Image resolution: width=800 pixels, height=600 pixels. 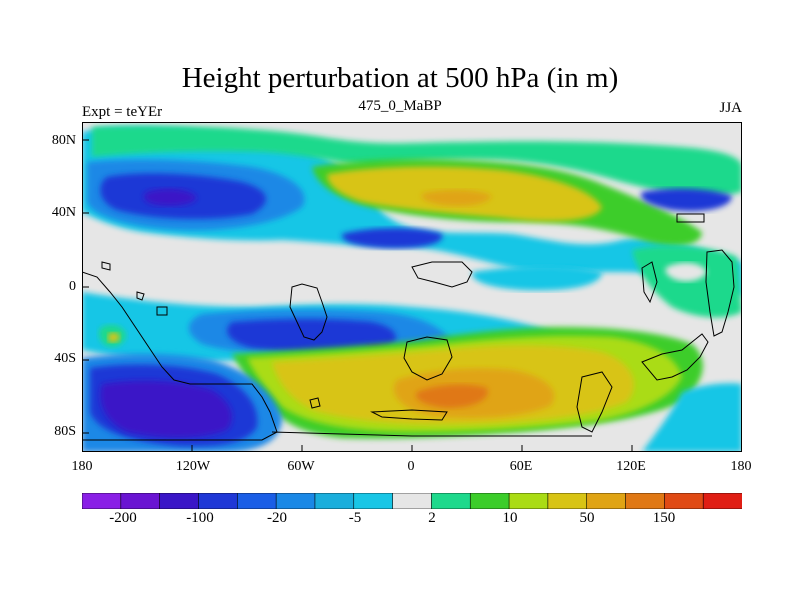 What do you see at coordinates (400, 78) in the screenshot?
I see `chart-title: Height perturbation at 500 hPa (in m)` at bounding box center [400, 78].